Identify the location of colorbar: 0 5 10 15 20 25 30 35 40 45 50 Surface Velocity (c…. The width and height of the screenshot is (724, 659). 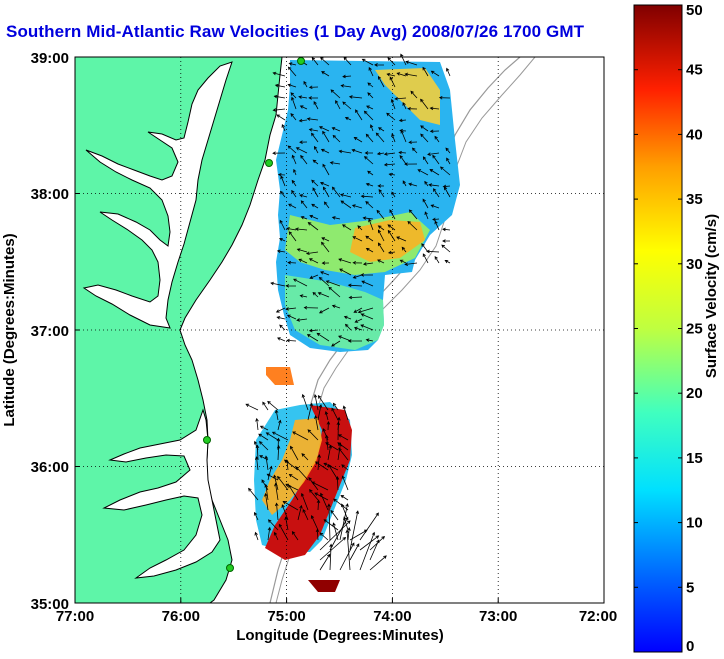
(676, 328).